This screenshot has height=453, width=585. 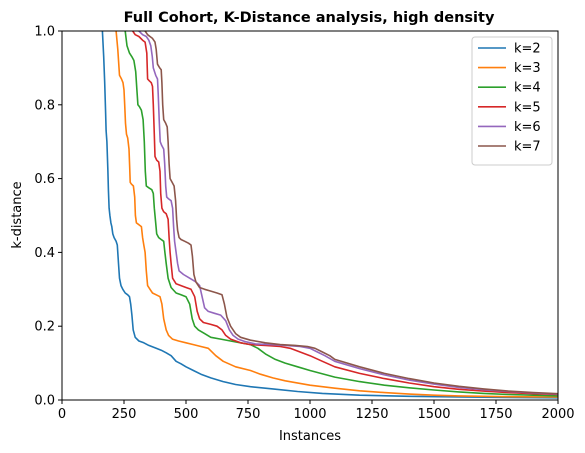 I want to click on legend-label: k=4, so click(x=527, y=88).